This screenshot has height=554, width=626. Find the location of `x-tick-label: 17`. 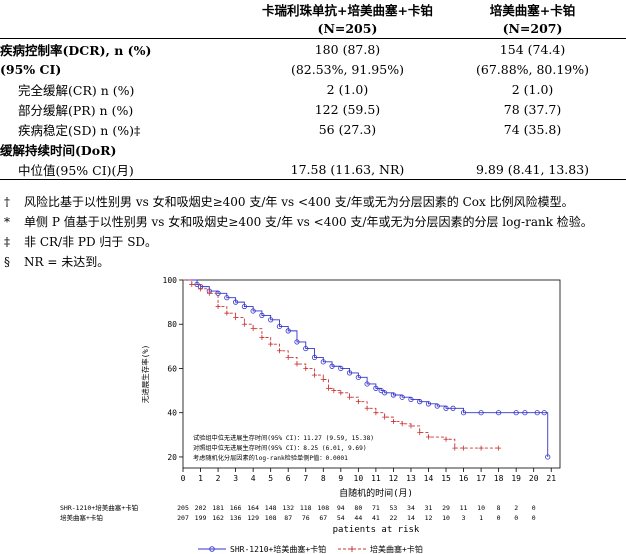

x-tick-label: 17 is located at coordinates (481, 478).